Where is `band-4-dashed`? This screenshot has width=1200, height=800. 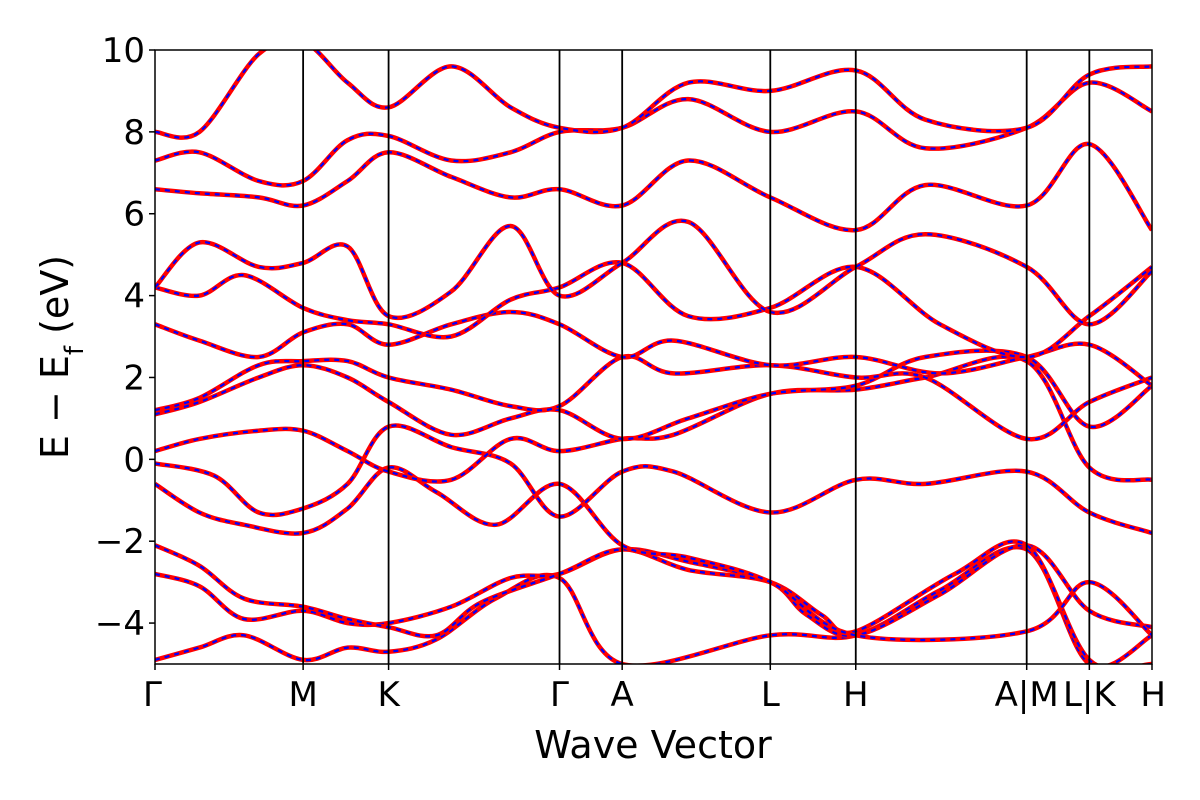 band-4-dashed is located at coordinates (653, 479).